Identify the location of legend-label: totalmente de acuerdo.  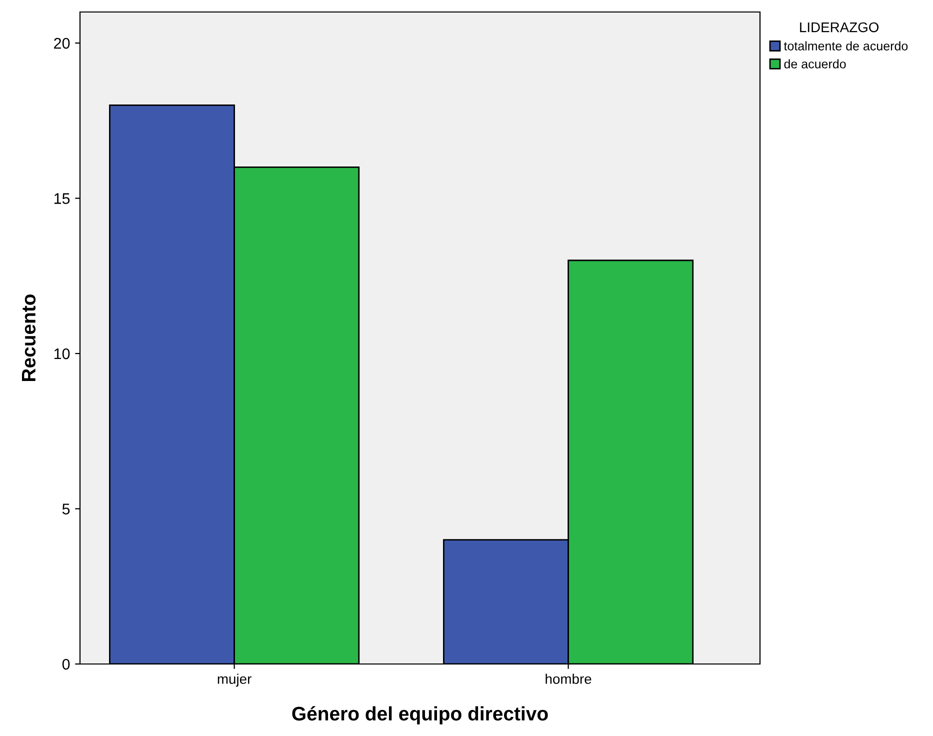
(846, 45).